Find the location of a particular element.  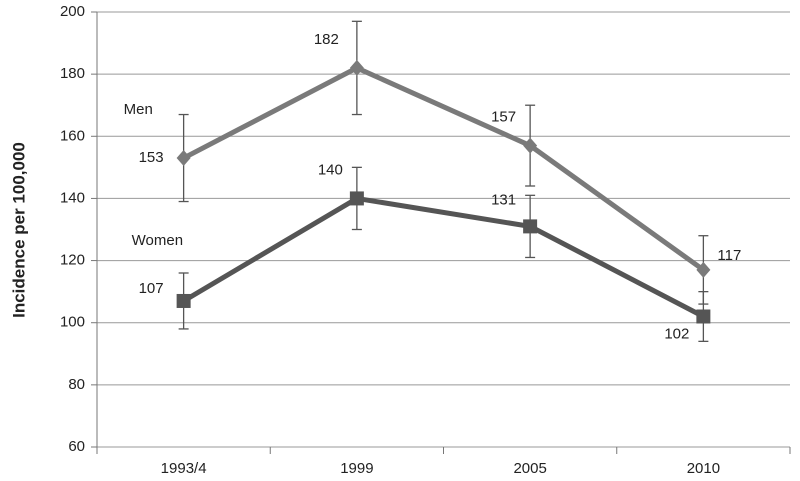

data-label: 131 is located at coordinates (503, 199).